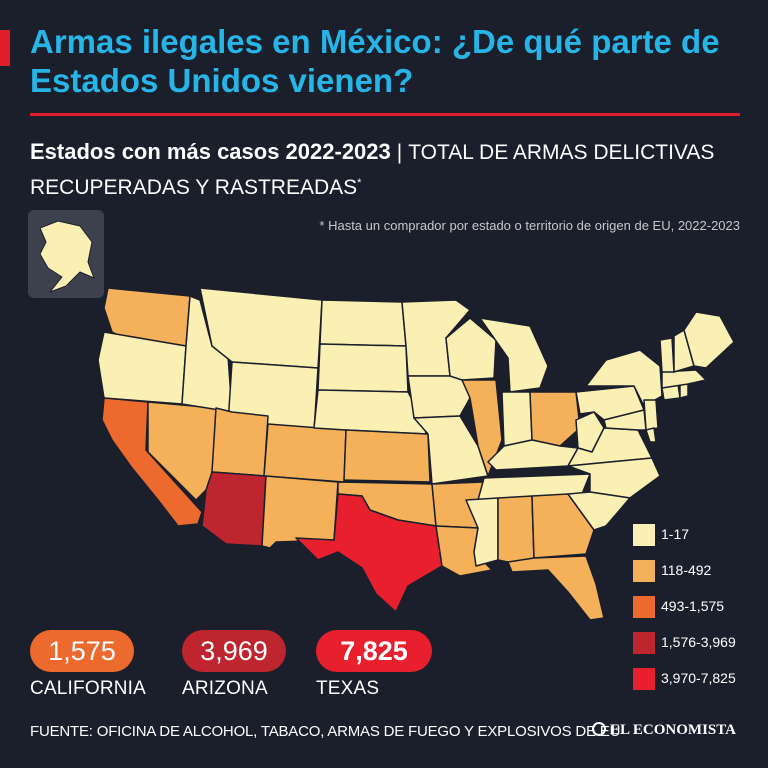 The height and width of the screenshot is (768, 768). I want to click on state-alabama, so click(516, 529).